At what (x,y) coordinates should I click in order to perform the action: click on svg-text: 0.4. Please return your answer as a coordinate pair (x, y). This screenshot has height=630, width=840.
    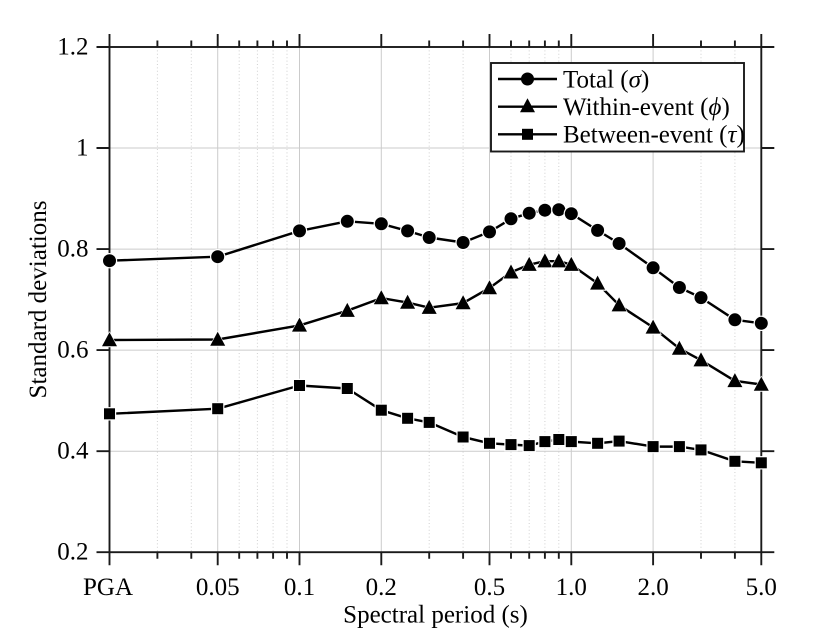
    Looking at the image, I should click on (73, 451).